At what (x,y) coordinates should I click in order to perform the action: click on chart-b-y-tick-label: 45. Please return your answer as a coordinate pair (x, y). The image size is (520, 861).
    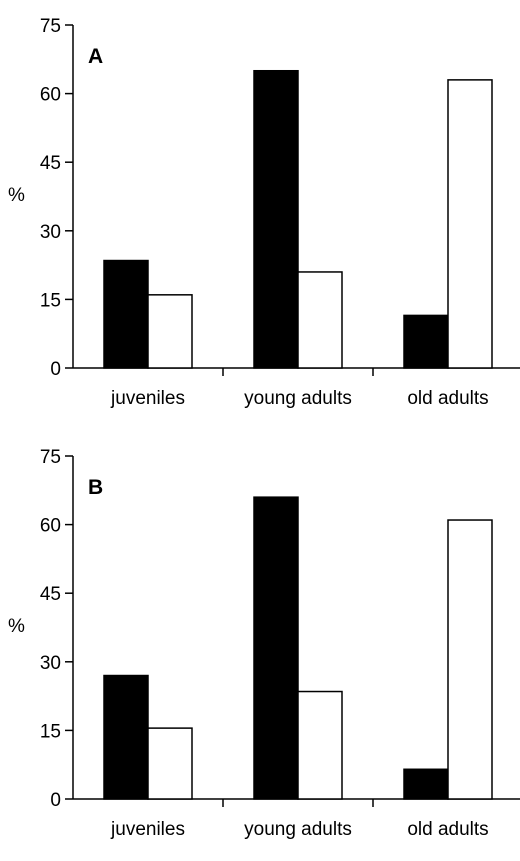
    Looking at the image, I should click on (50, 594).